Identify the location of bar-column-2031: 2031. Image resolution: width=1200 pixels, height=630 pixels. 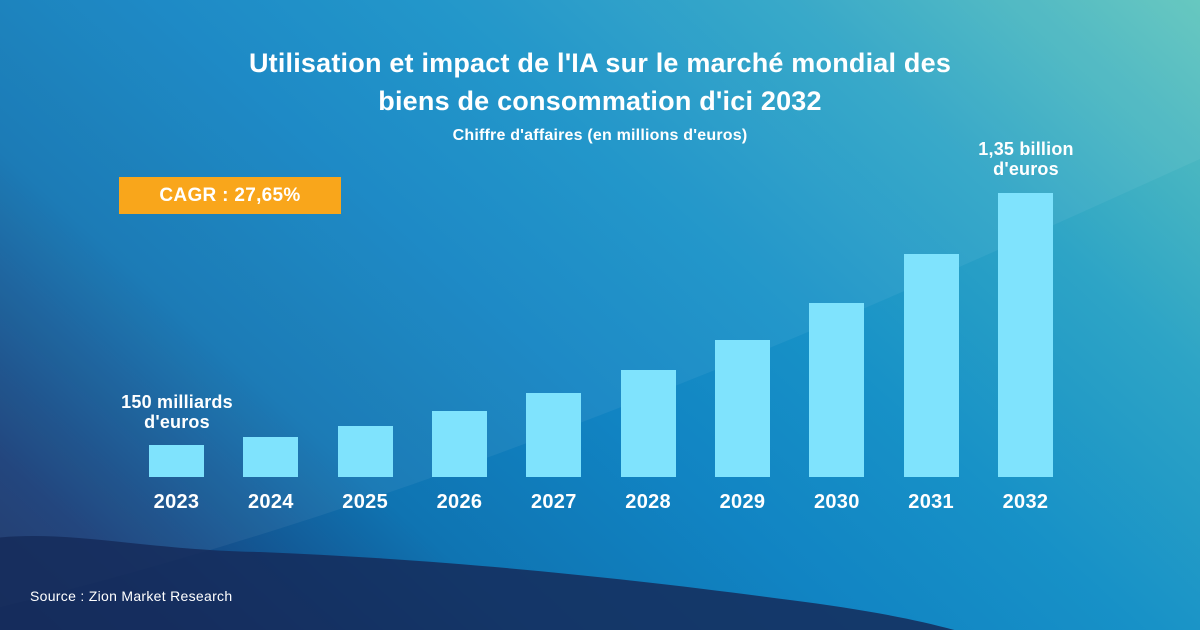
(931, 383).